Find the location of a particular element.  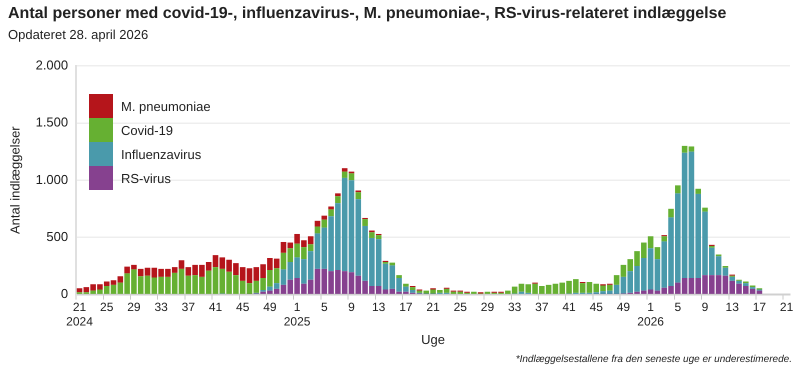

x-tick-label: 21 2024 is located at coordinates (80, 314).